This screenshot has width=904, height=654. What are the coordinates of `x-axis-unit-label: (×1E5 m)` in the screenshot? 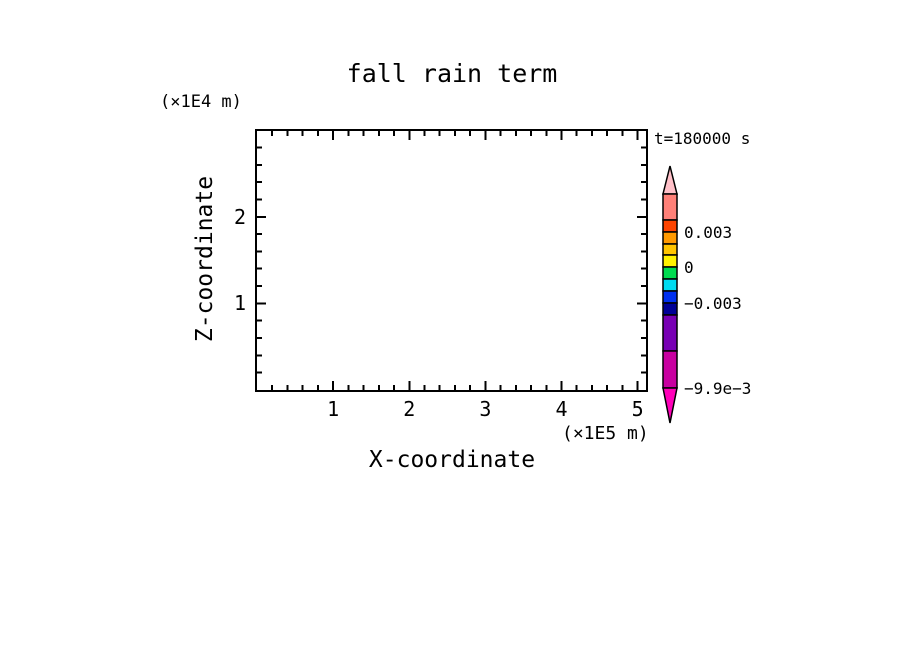 It's located at (605, 433).